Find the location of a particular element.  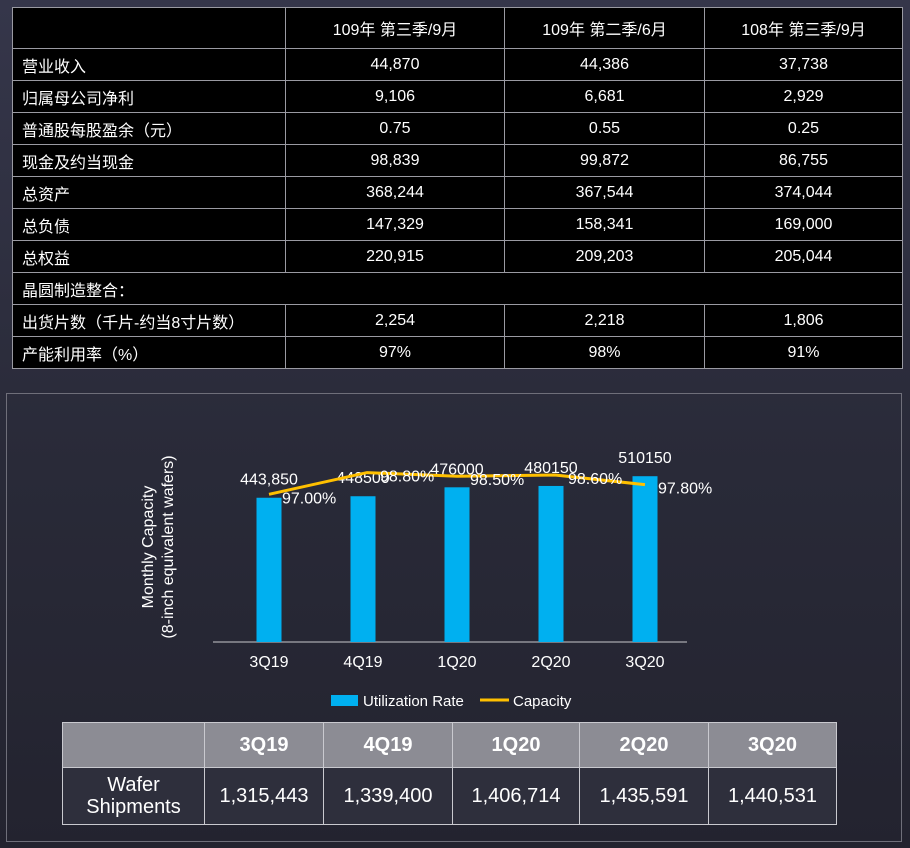

table-row: 总权益 220,915 209,203 205,044 is located at coordinates (457, 256).